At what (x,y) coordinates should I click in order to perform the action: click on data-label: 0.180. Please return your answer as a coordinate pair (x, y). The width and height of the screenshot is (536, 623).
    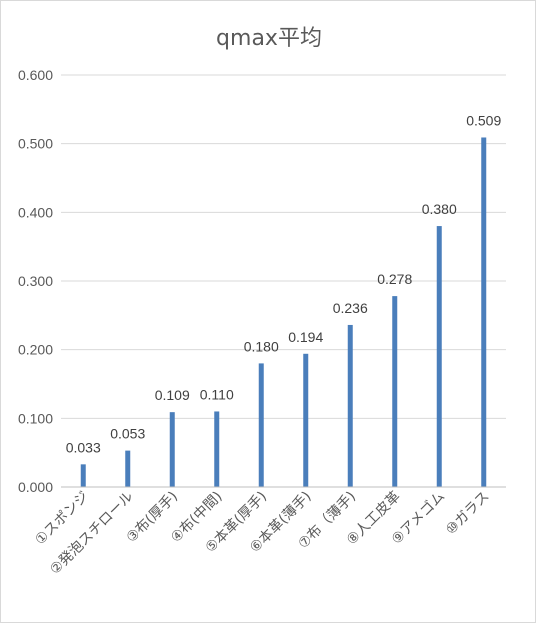
    Looking at the image, I should click on (261, 346).